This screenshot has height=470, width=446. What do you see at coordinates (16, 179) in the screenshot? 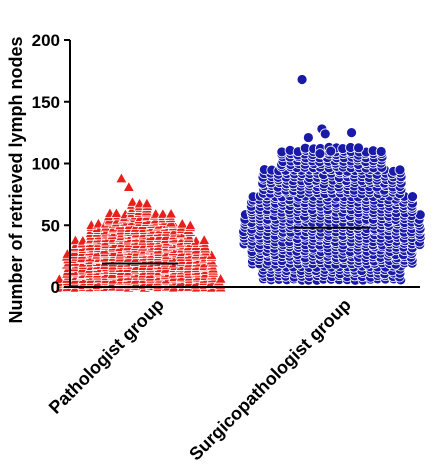
I see `y-axis-title: Number of retrieved lymph nodes` at bounding box center [16, 179].